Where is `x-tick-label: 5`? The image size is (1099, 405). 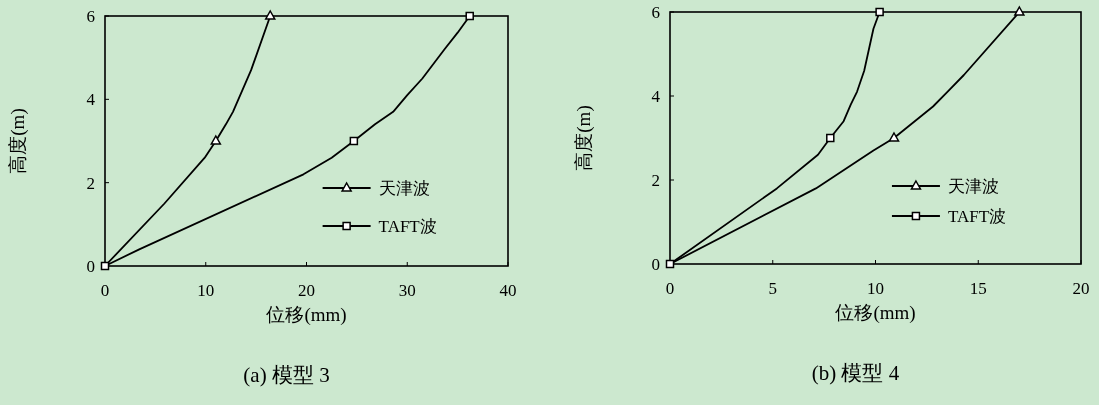 x-tick-label: 5 is located at coordinates (772, 288).